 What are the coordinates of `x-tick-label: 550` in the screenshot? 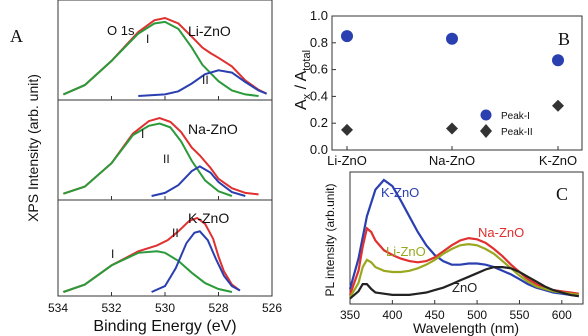 It's located at (519, 315).